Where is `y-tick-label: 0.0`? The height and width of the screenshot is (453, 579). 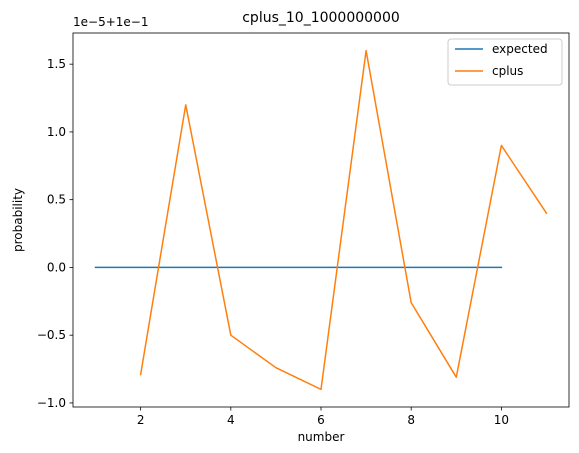
y-tick-label: 0.0 is located at coordinates (56, 267).